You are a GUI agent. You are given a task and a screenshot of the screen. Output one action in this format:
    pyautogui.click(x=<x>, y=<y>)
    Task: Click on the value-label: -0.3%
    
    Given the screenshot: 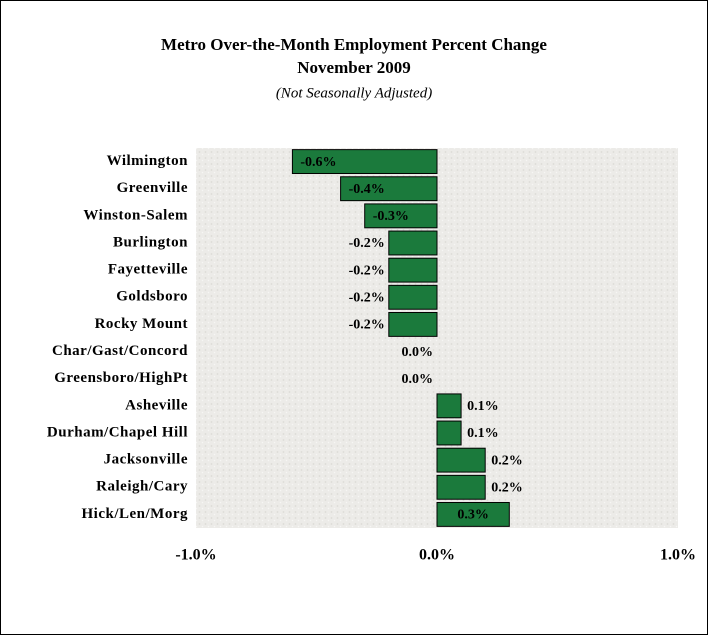 What is the action you would take?
    pyautogui.click(x=391, y=216)
    